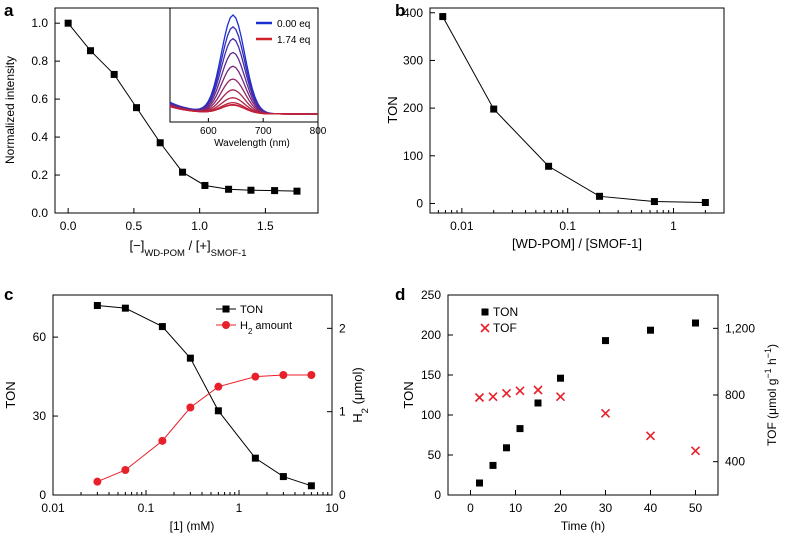  Describe the element at coordinates (771, 395) in the screenshot. I see `panel-d-y-right-axis-label: TOF (μmol g−1 h−1)` at that location.